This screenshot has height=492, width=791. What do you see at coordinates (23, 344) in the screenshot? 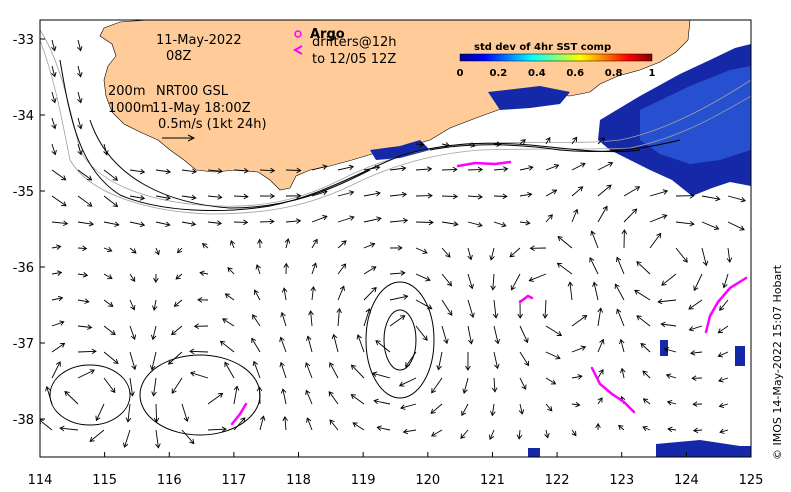
I see `lat-tick-label: -37` at bounding box center [23, 344].